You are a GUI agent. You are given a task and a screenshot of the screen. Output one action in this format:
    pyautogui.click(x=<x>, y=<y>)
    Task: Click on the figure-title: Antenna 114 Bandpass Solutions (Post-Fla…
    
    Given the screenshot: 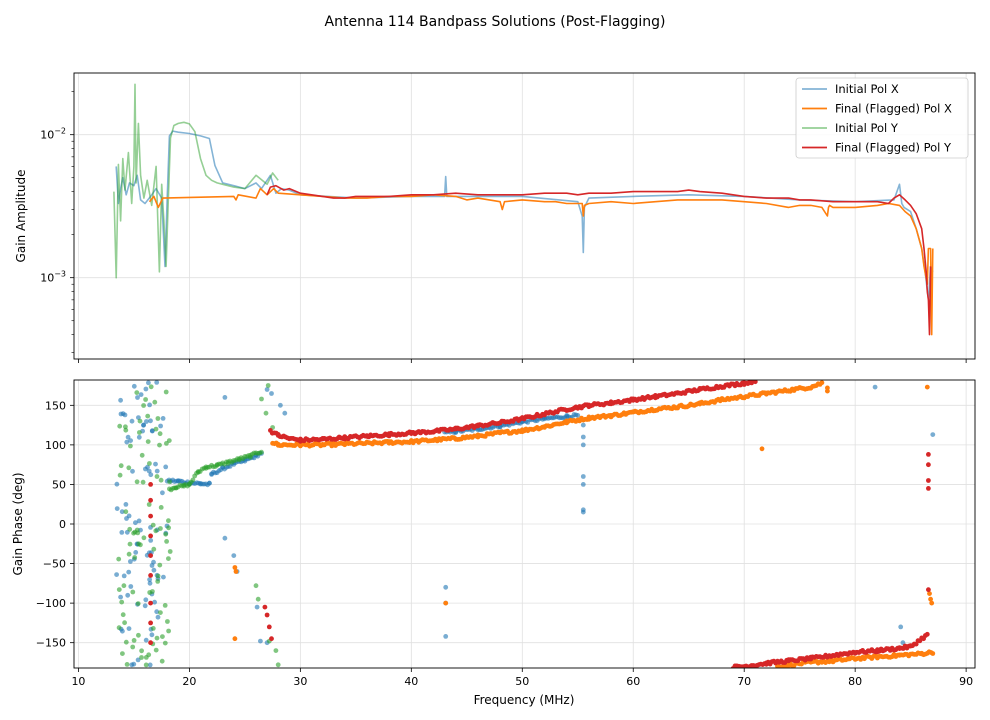 What is the action you would take?
    pyautogui.click(x=495, y=22)
    